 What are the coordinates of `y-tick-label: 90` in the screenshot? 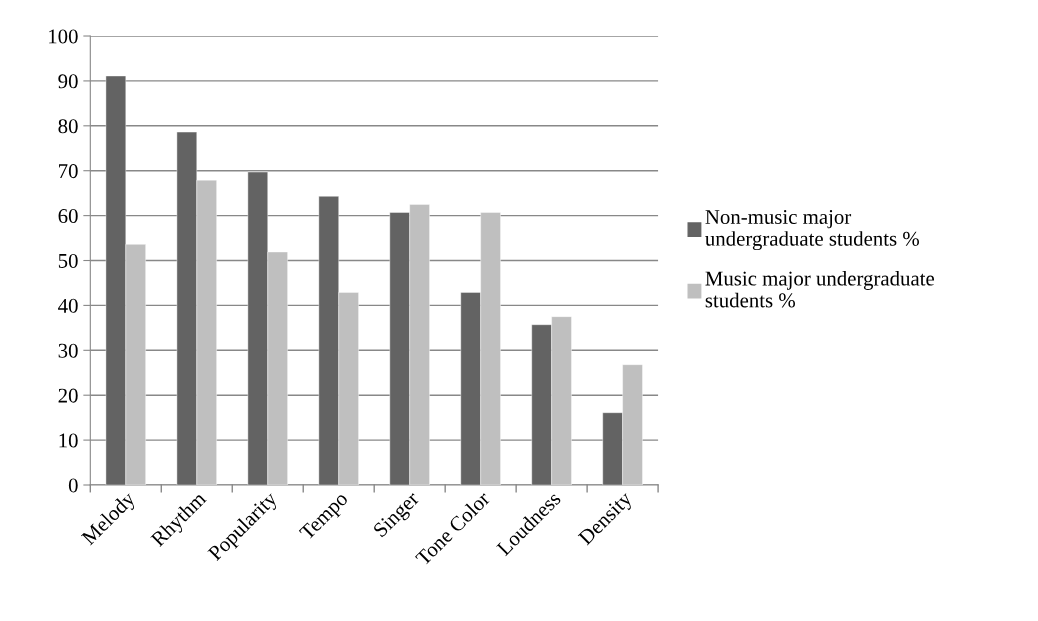 It's located at (68, 81).